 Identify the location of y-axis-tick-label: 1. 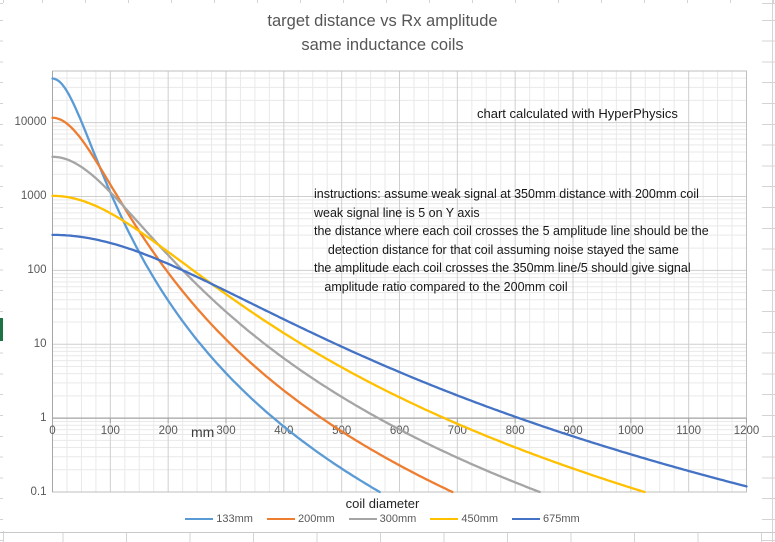
(43, 417).